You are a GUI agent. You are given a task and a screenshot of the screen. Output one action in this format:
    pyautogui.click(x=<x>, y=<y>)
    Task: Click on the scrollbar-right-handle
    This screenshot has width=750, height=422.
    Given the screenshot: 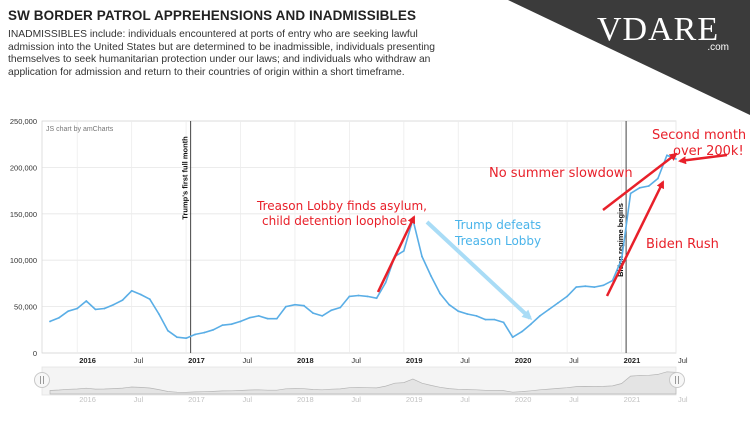 What is the action you would take?
    pyautogui.click(x=677, y=380)
    